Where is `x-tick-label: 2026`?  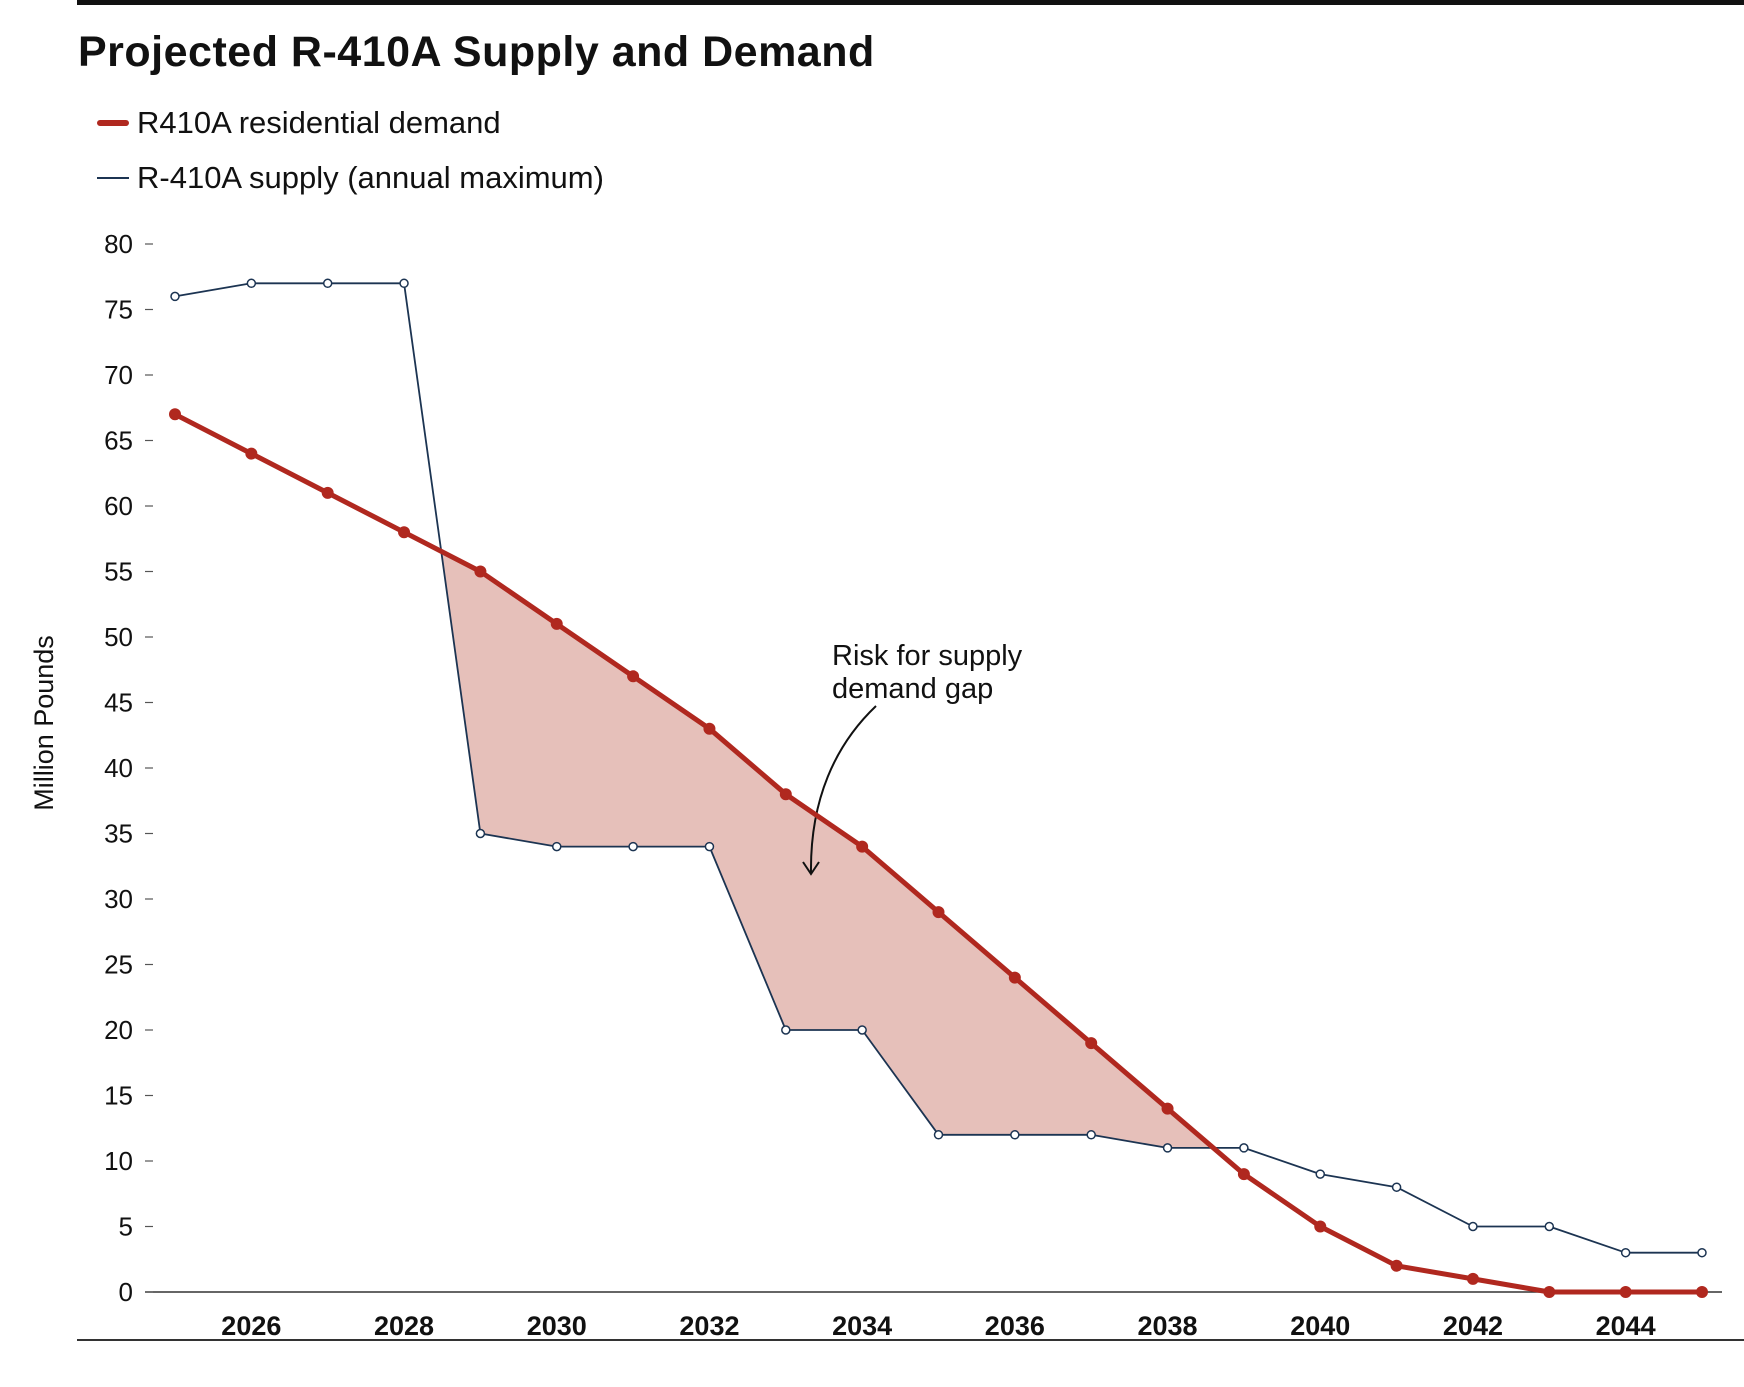
x-tick-label: 2026 is located at coordinates (251, 1326).